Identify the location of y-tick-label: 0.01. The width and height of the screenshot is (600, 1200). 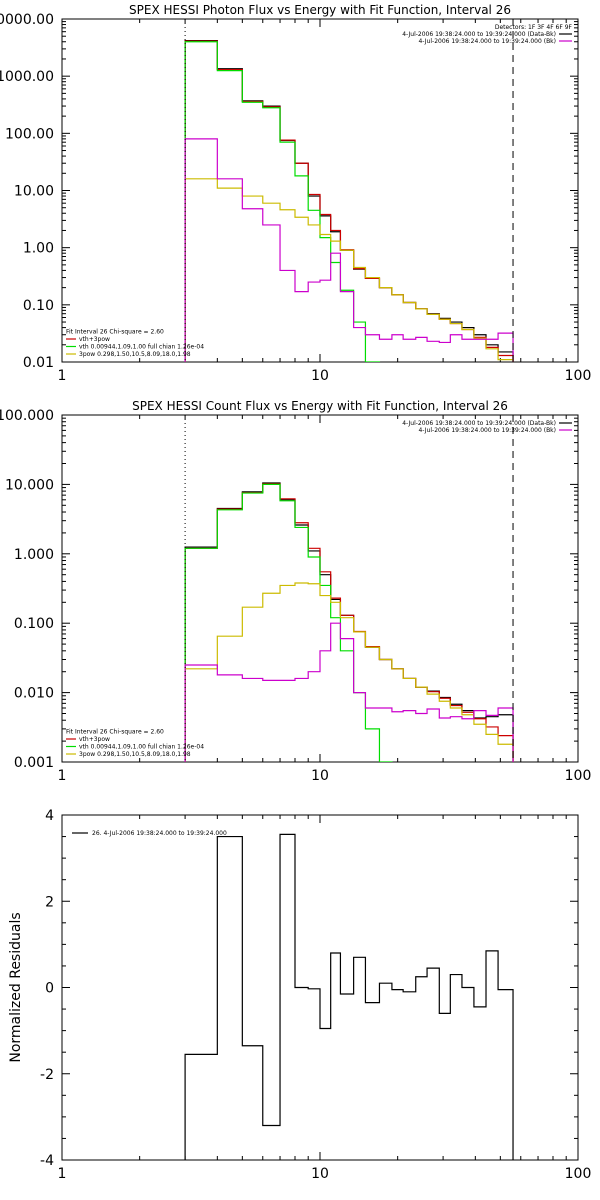
(38, 363).